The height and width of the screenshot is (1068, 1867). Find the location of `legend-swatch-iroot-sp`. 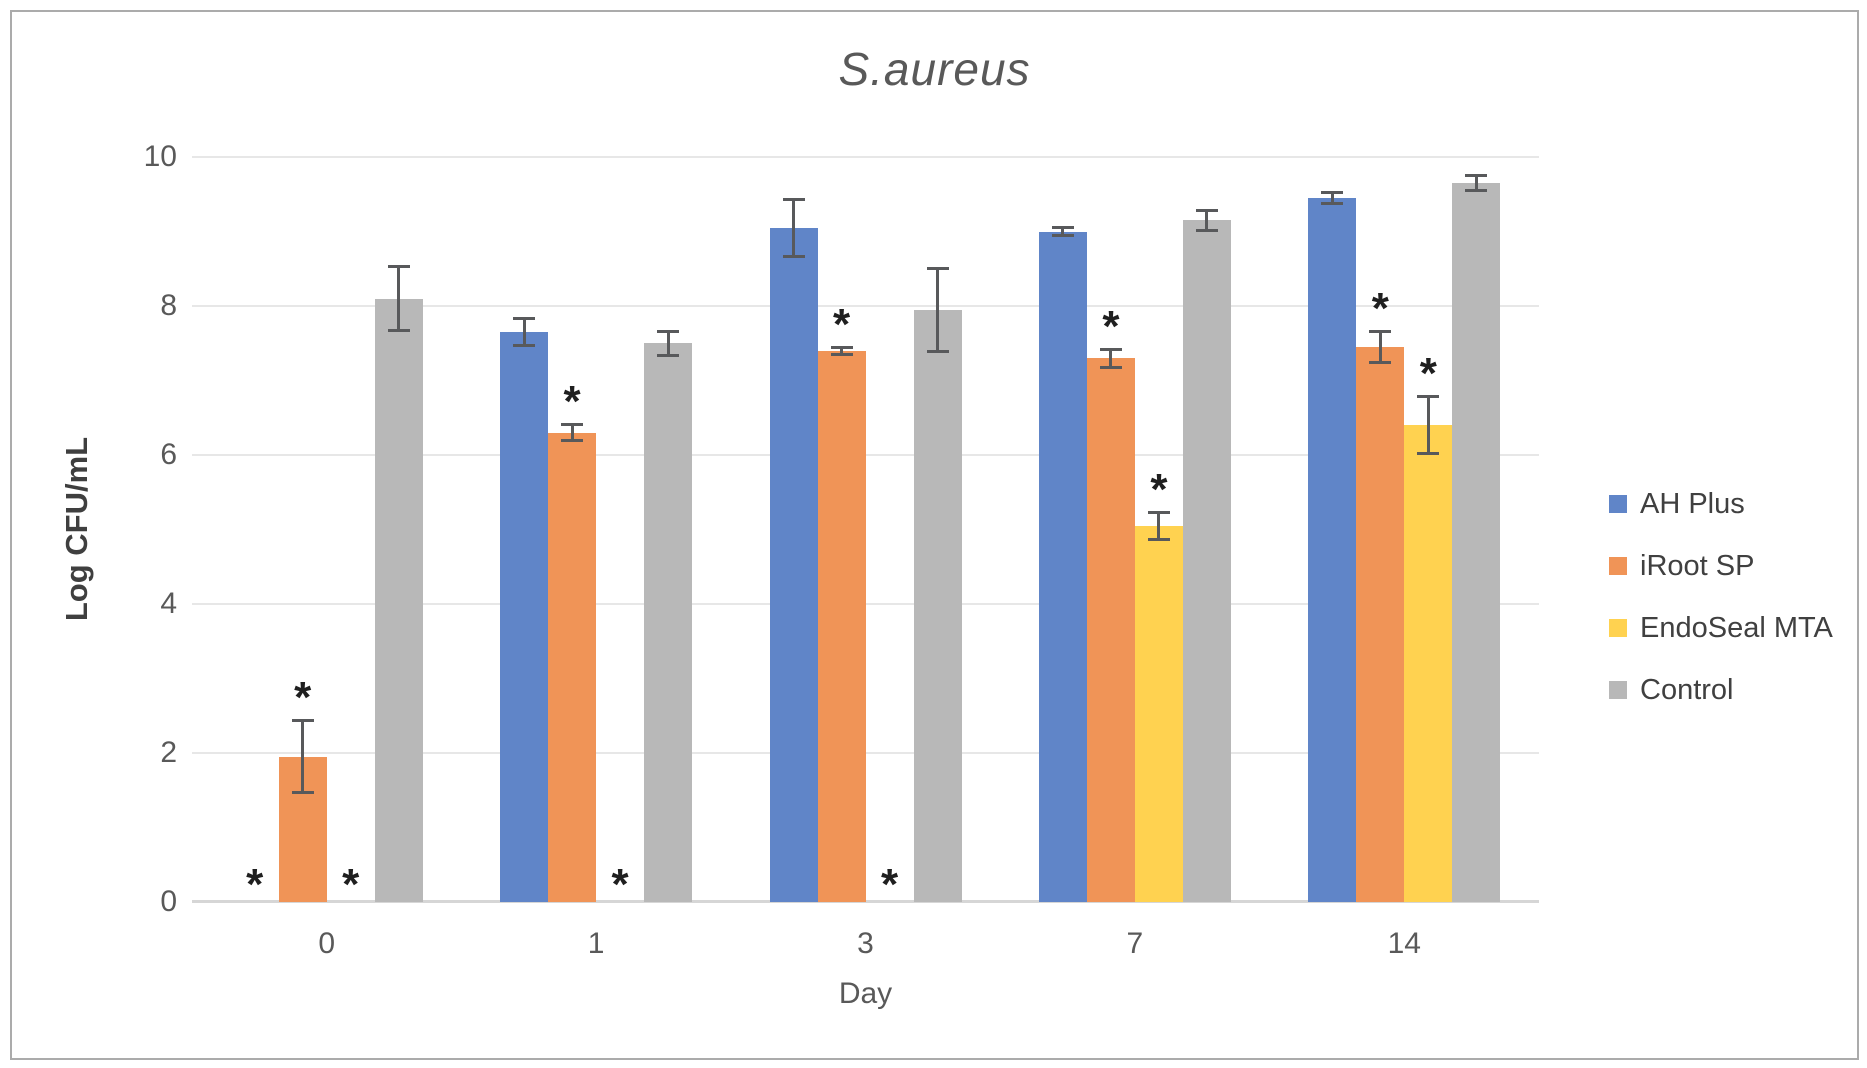

legend-swatch-iroot-sp is located at coordinates (1618, 566).